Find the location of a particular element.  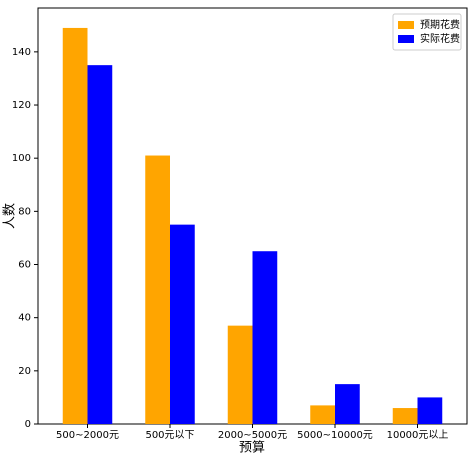

x-tick-label: 2000~5000元 is located at coordinates (252, 435).